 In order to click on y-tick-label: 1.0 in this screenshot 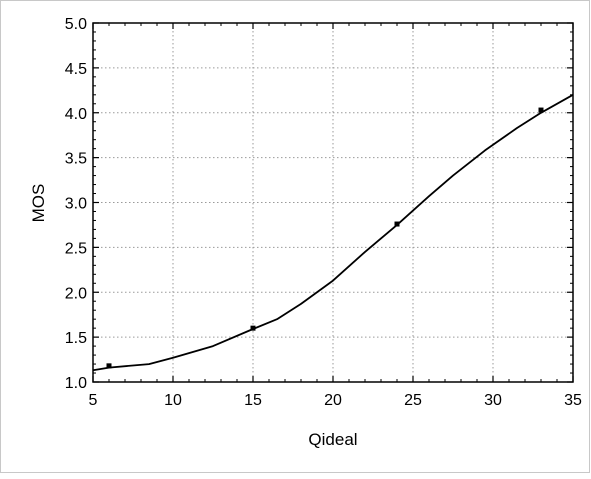, I will do `click(76, 383)`.